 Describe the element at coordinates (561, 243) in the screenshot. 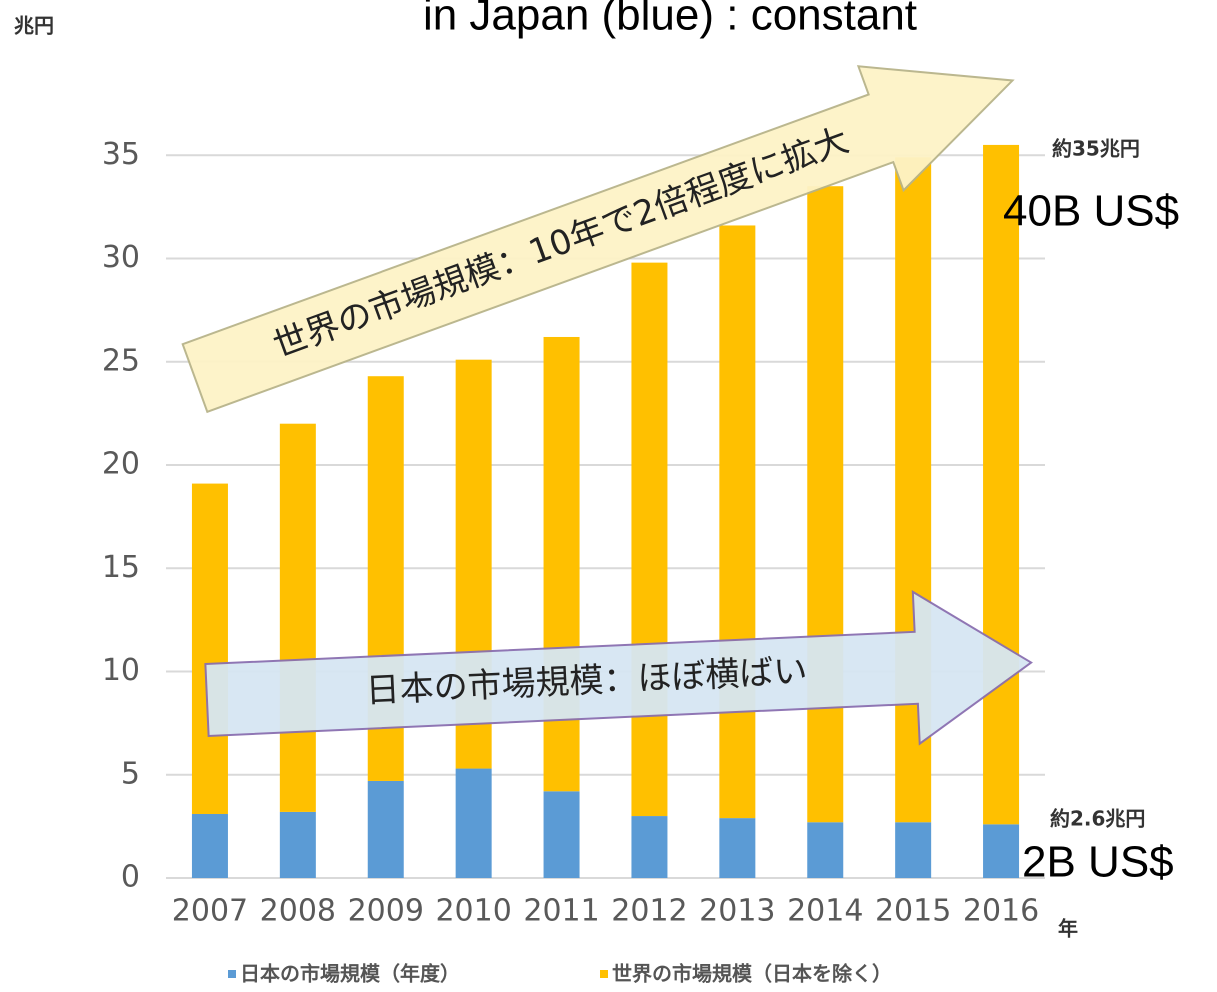

I see `arrow-label: 世界の市場規模：10年で2倍程度に拡大` at that location.